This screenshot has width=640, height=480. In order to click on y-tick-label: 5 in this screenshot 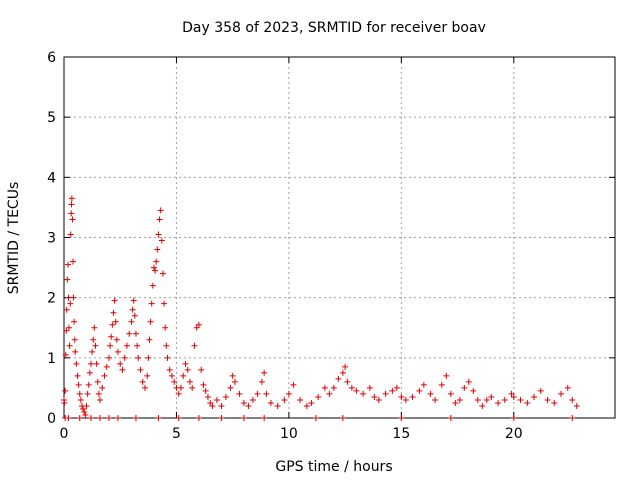, I will do `click(51, 118)`.